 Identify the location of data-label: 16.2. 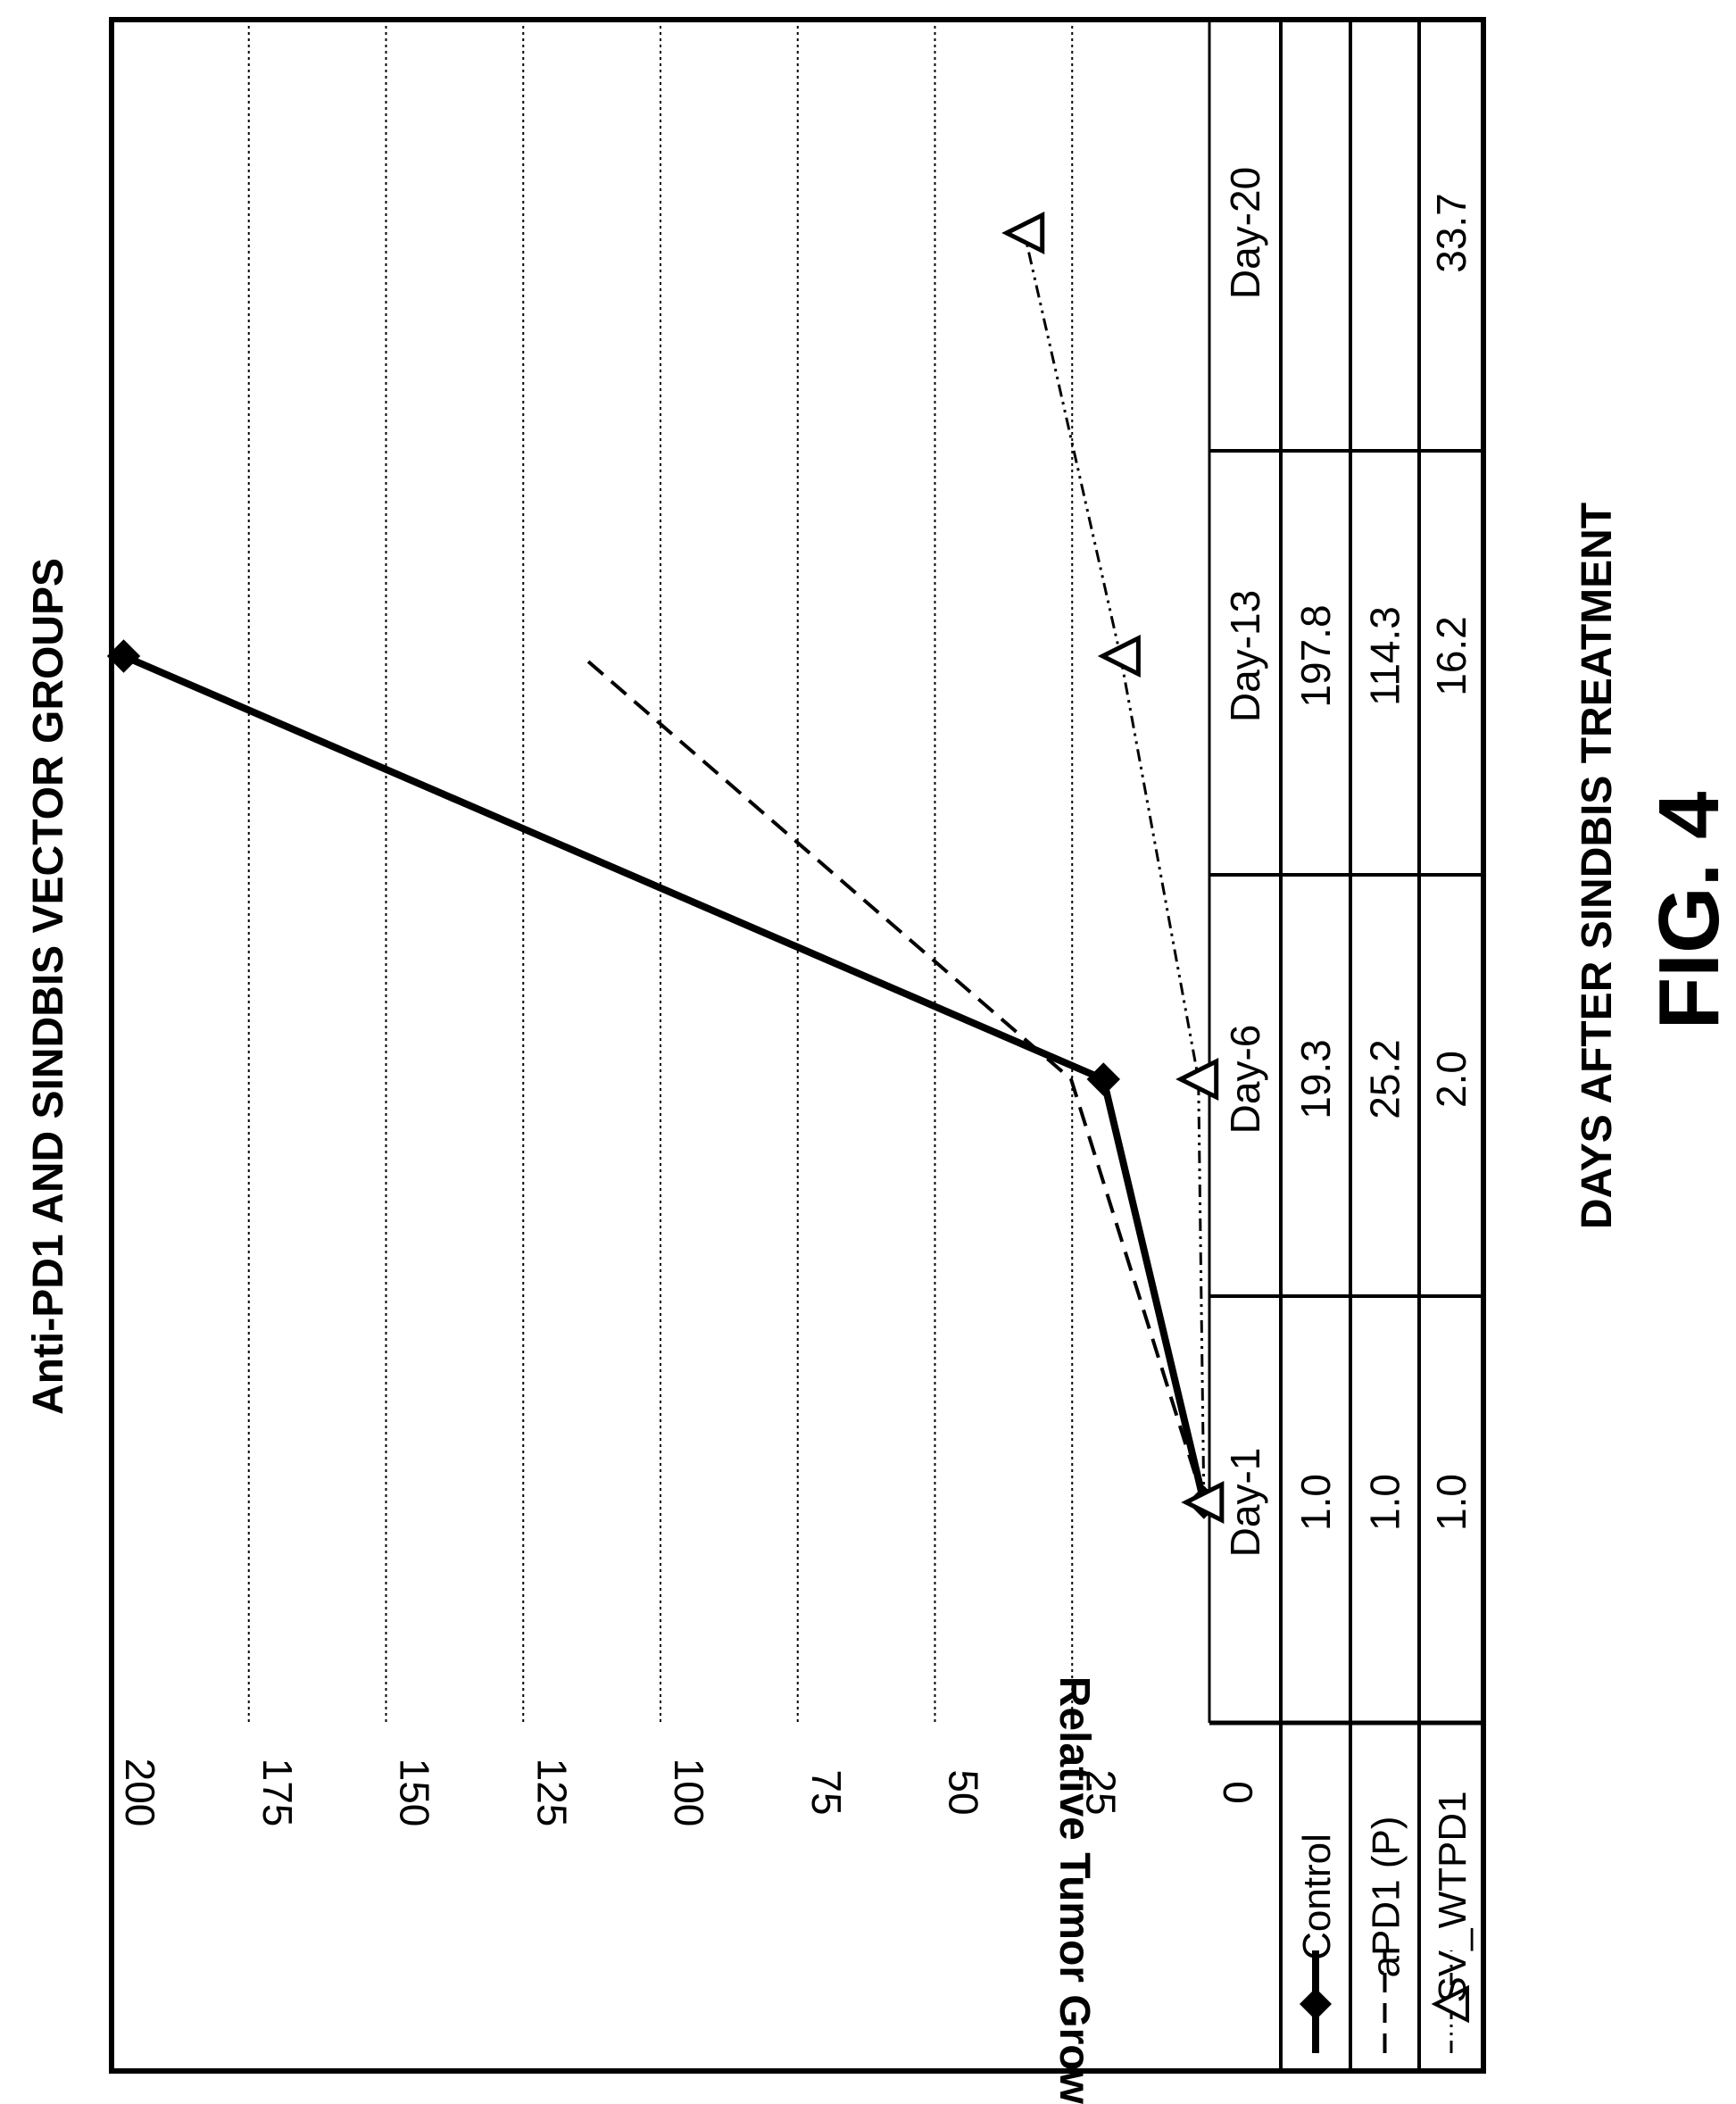
(1451, 656).